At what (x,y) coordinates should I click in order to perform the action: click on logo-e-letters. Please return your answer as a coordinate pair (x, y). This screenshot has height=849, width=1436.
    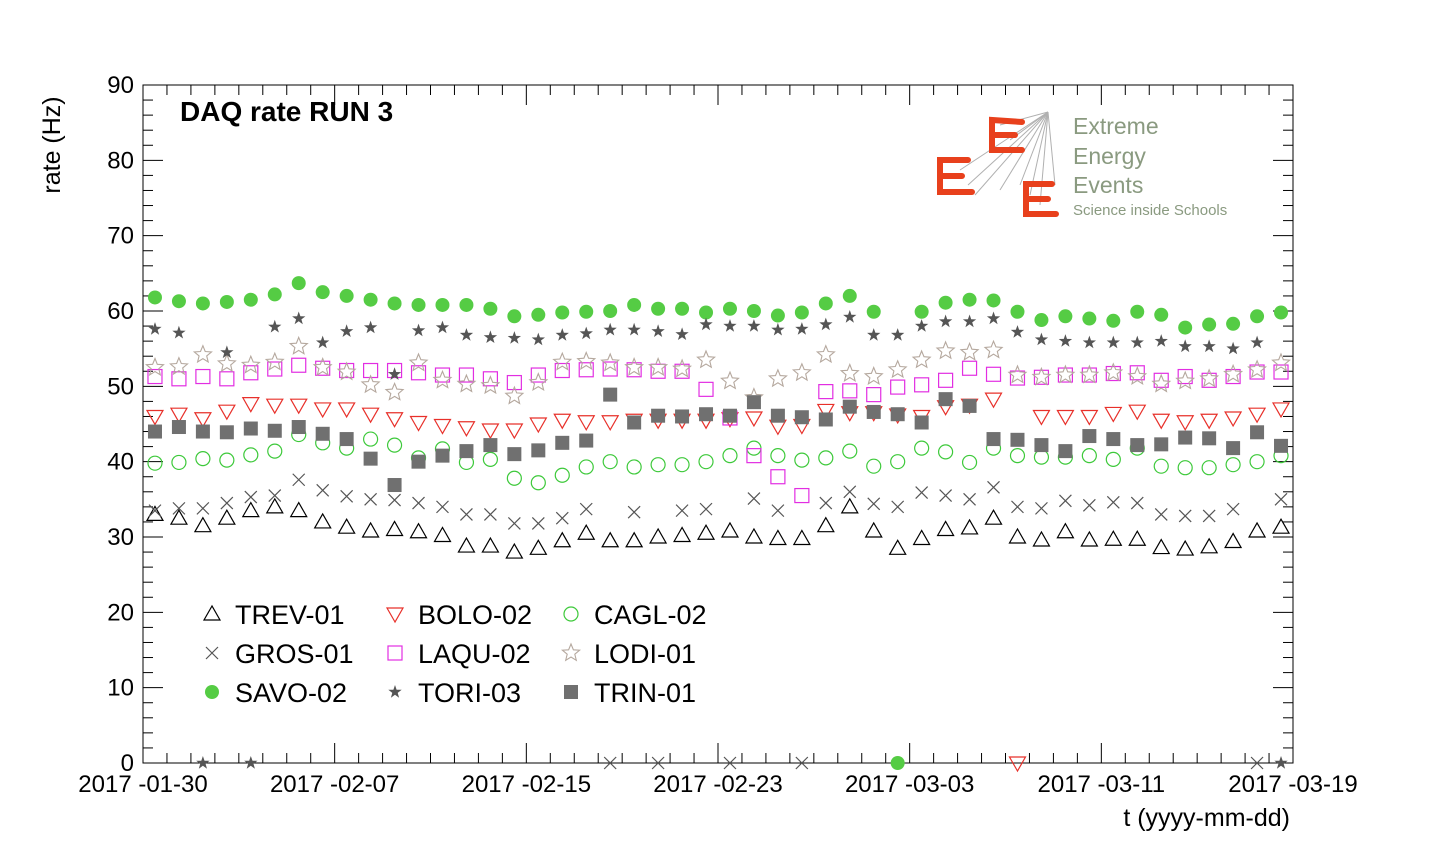
    Looking at the image, I should click on (998, 166).